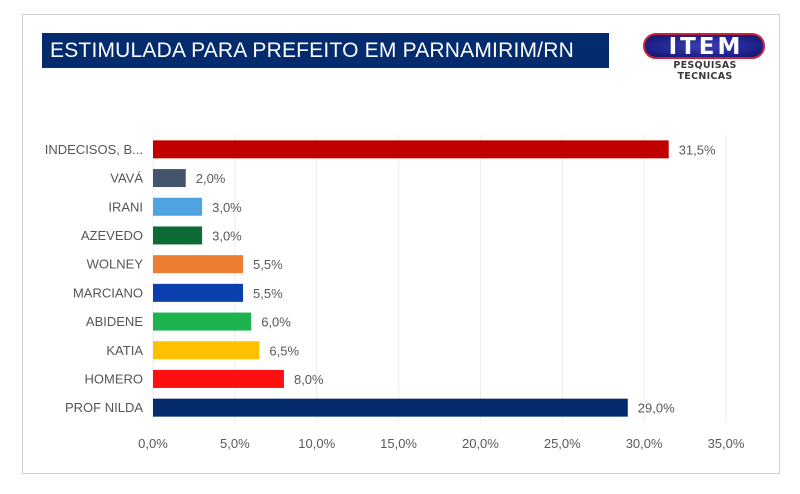 This screenshot has height=494, width=800. What do you see at coordinates (697, 149) in the screenshot?
I see `data-label: 31,5%` at bounding box center [697, 149].